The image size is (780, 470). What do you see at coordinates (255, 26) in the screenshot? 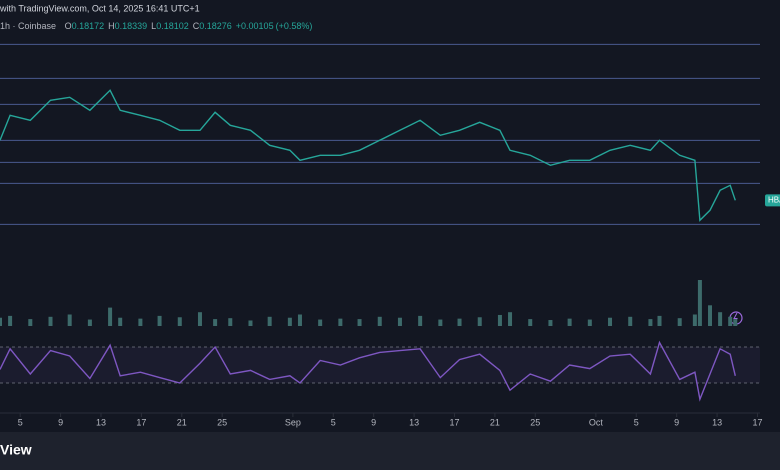
I see `change: +0.00105` at bounding box center [255, 26].